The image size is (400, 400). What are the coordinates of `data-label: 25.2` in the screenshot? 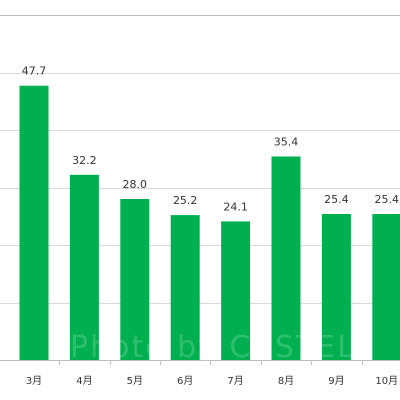 It's located at (185, 200).